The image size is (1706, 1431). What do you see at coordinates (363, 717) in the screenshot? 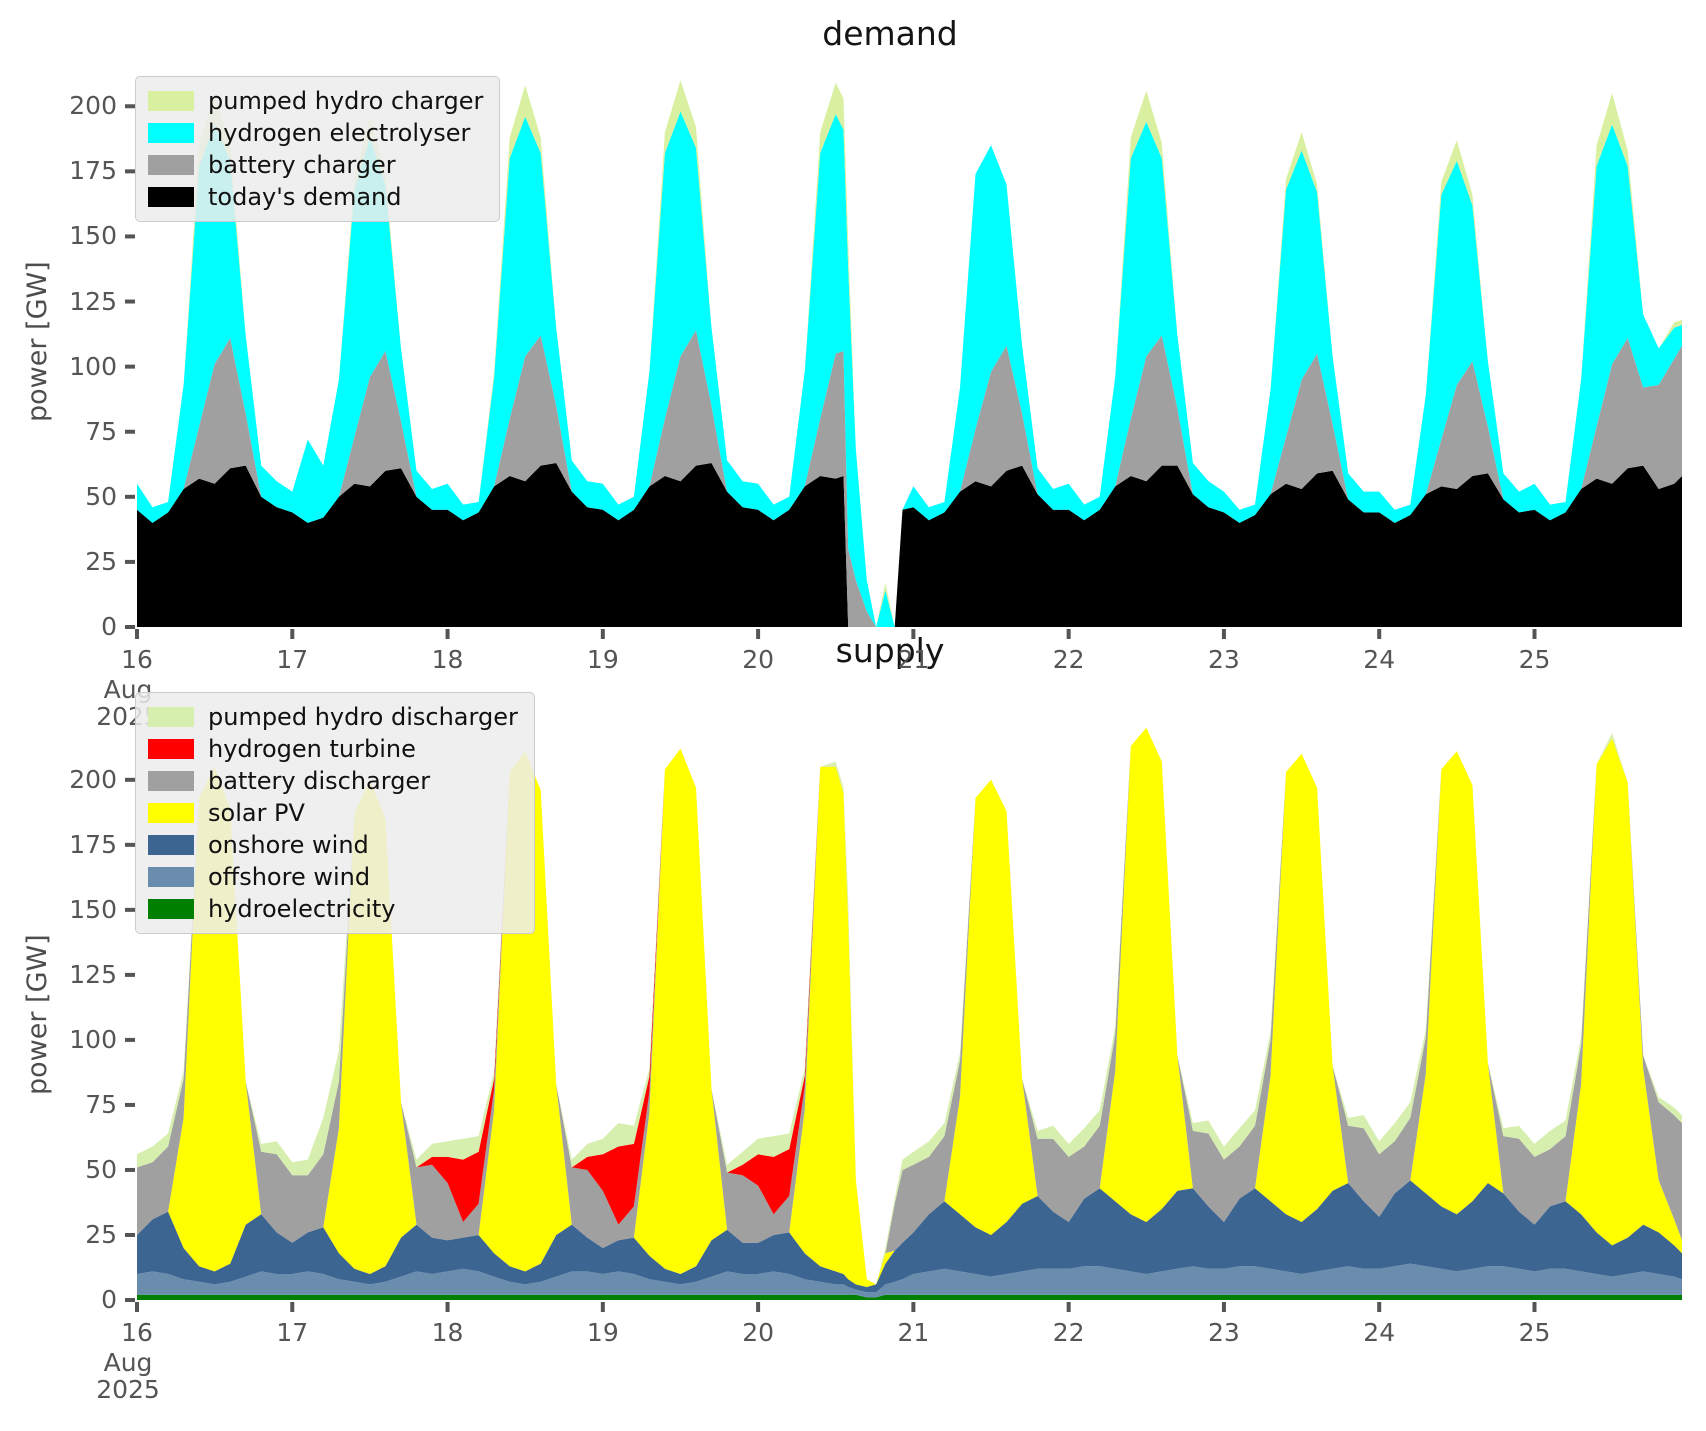
I see `legend-label: pumped hydro discharger` at bounding box center [363, 717].